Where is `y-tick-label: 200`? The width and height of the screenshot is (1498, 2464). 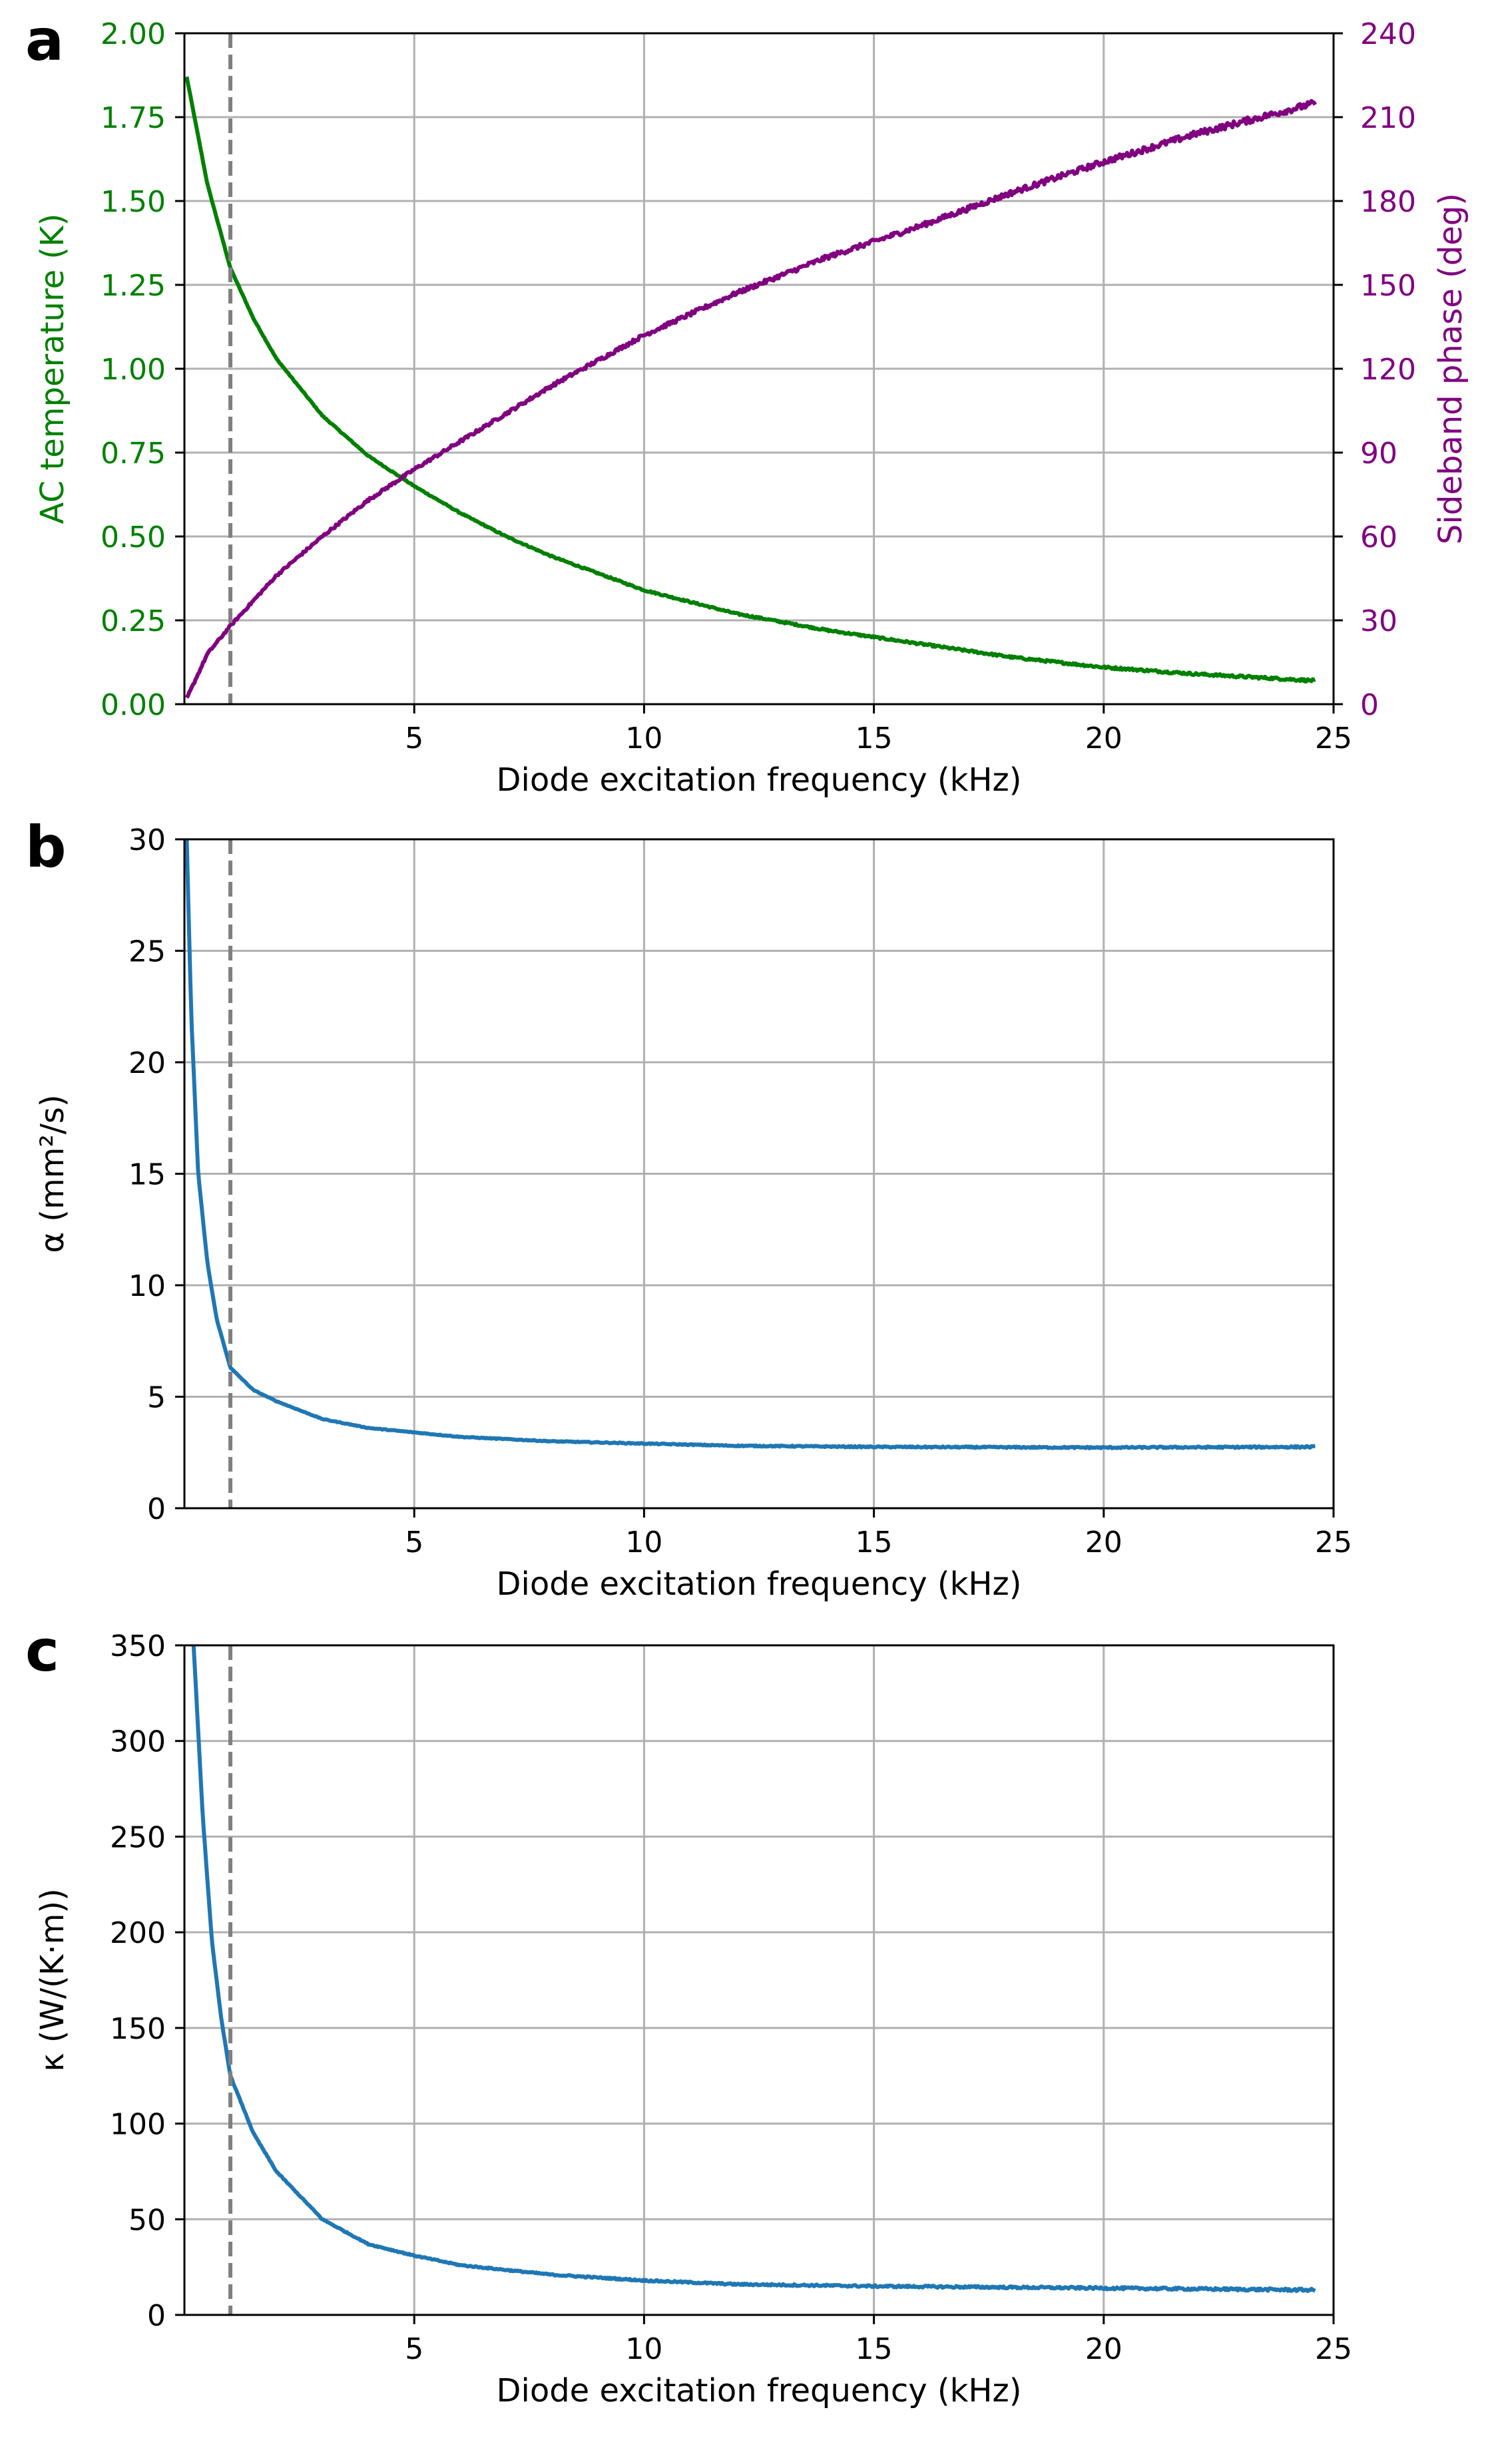
y-tick-label: 200 is located at coordinates (138, 1933).